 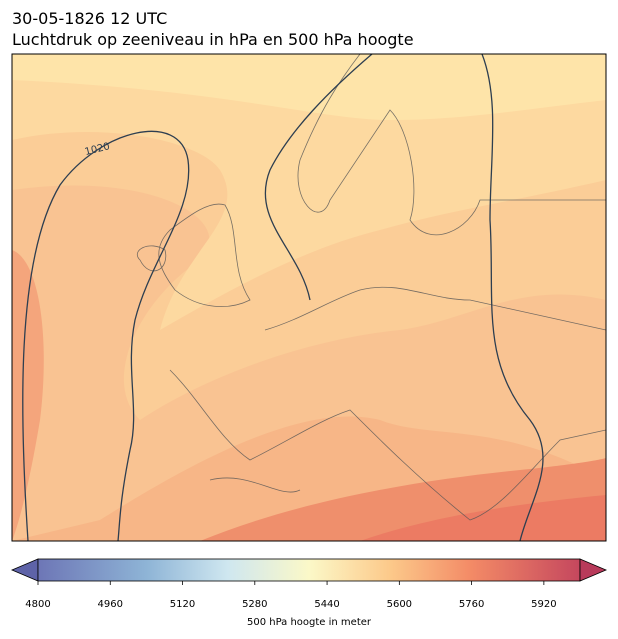 What do you see at coordinates (182, 604) in the screenshot?
I see `colorbar-tick-label: 5120` at bounding box center [182, 604].